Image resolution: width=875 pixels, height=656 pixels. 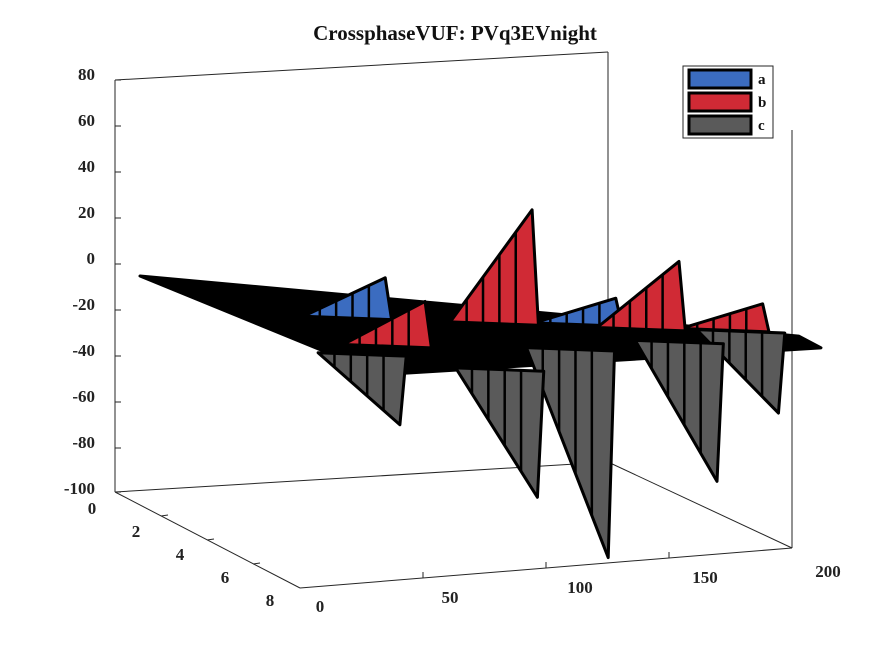 What do you see at coordinates (92, 508) in the screenshot?
I see `y-tick-label: 0` at bounding box center [92, 508].